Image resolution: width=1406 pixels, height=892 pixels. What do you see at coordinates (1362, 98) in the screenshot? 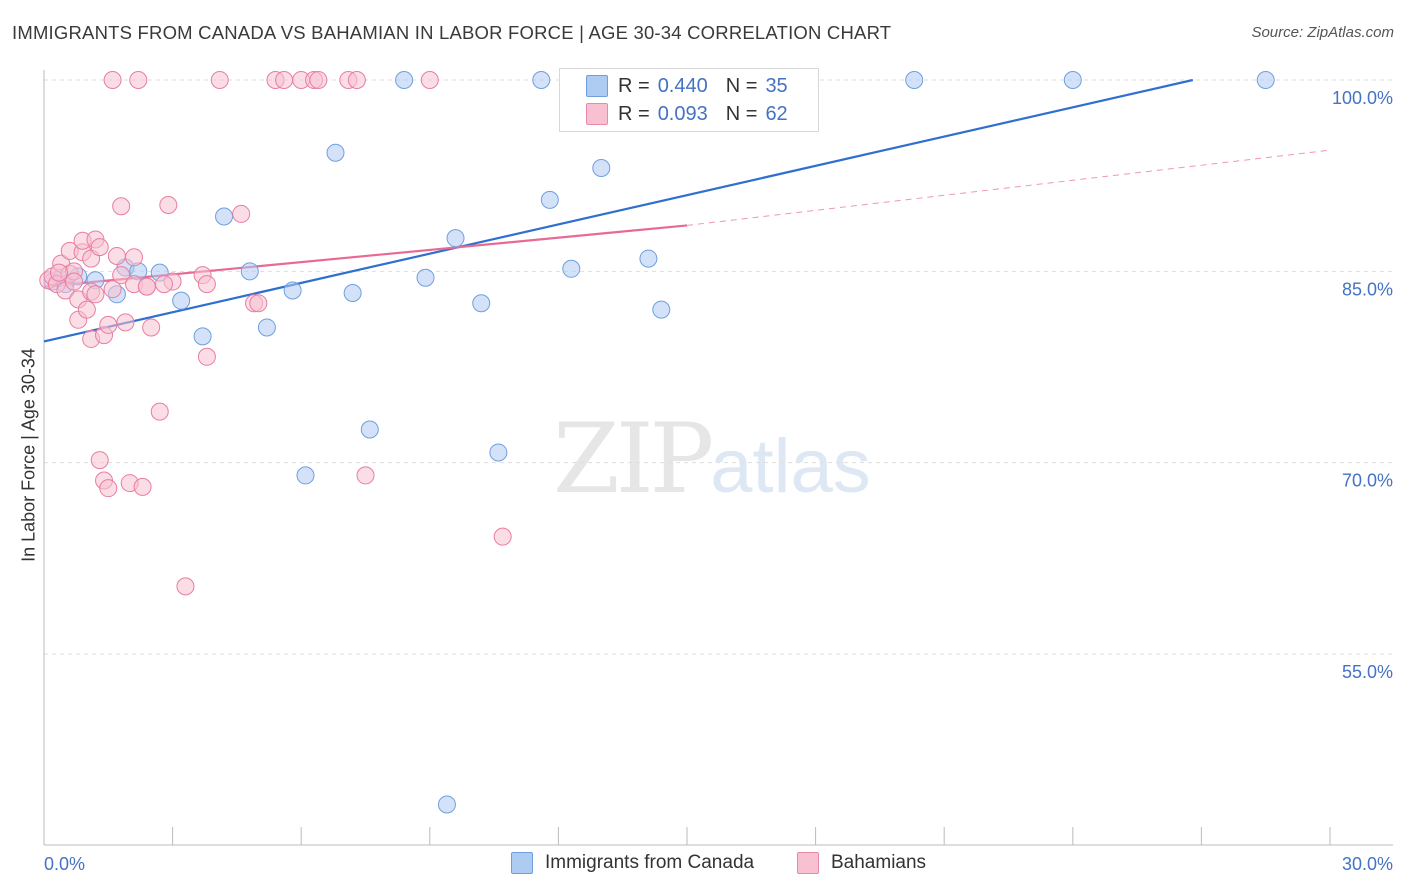
I see `y-tick-label: 100.0%` at bounding box center [1362, 98].